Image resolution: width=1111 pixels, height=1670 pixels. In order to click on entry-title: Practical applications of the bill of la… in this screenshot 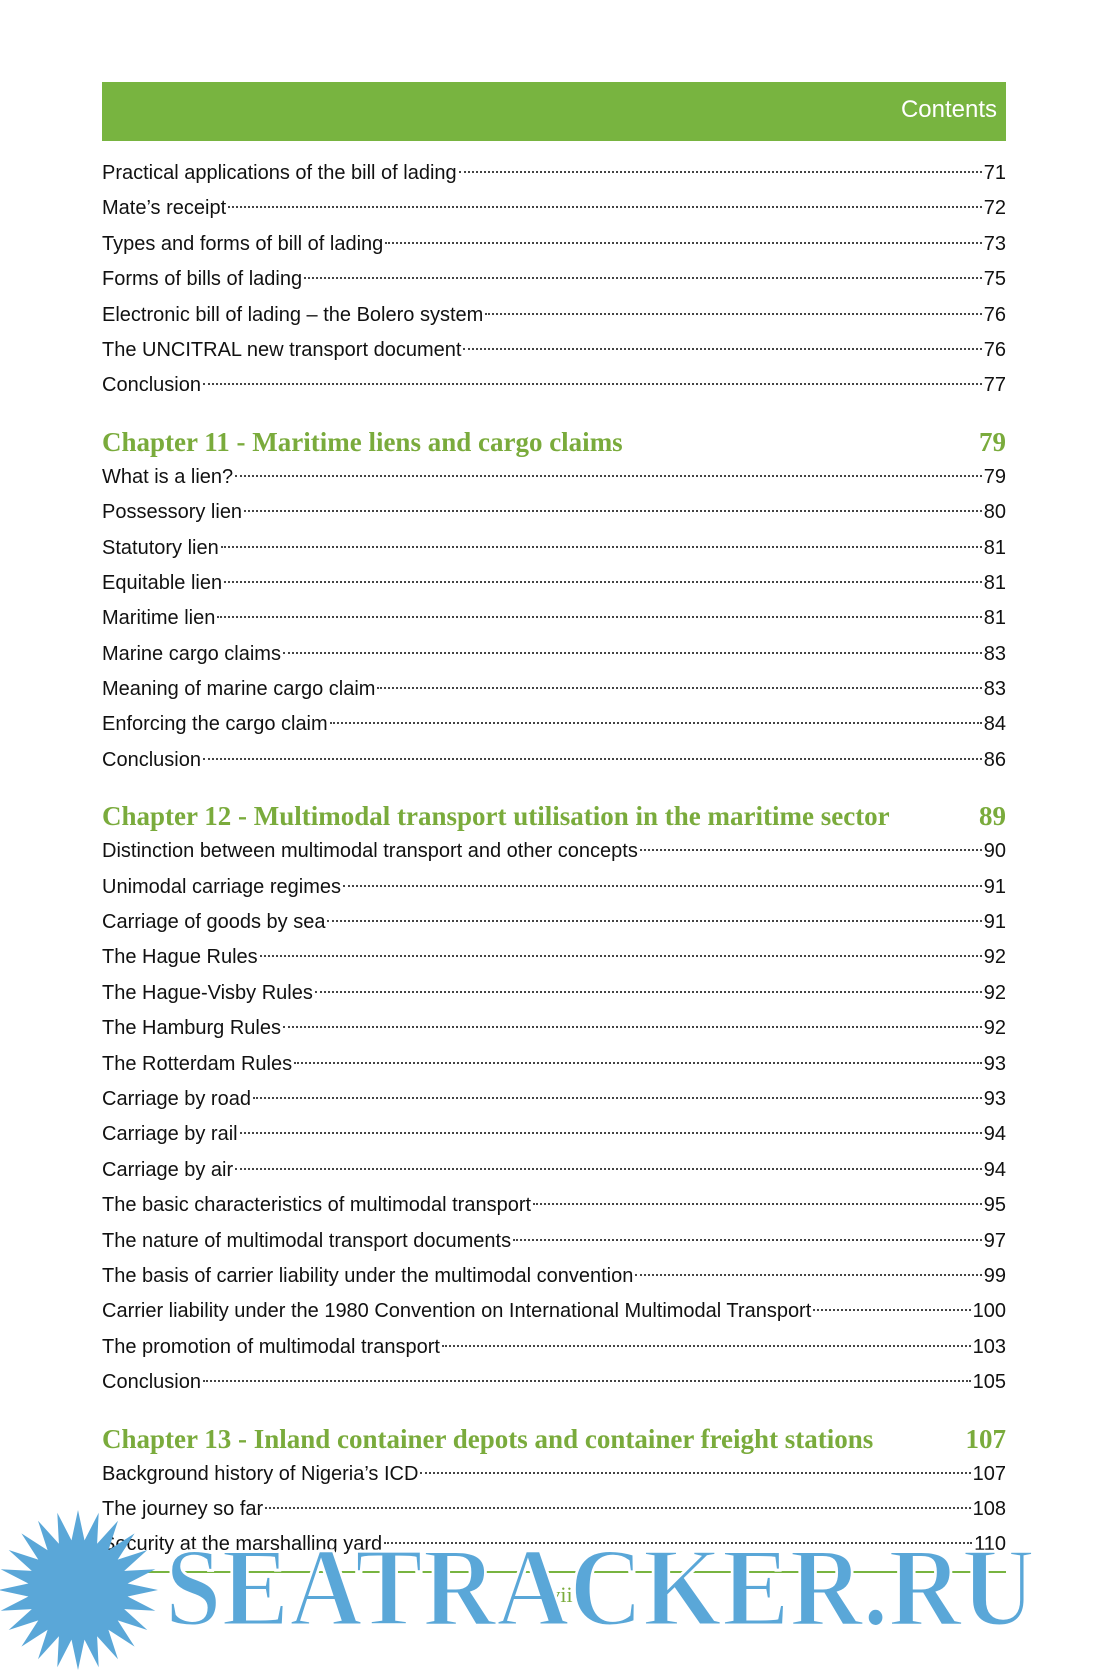, I will do `click(279, 173)`.